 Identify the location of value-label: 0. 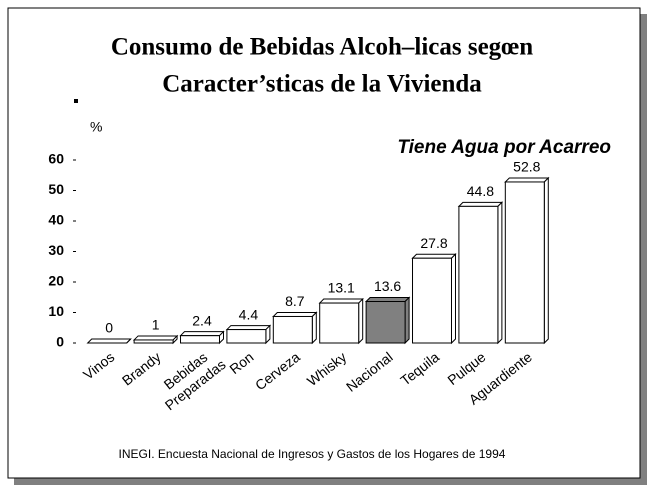
(109, 328).